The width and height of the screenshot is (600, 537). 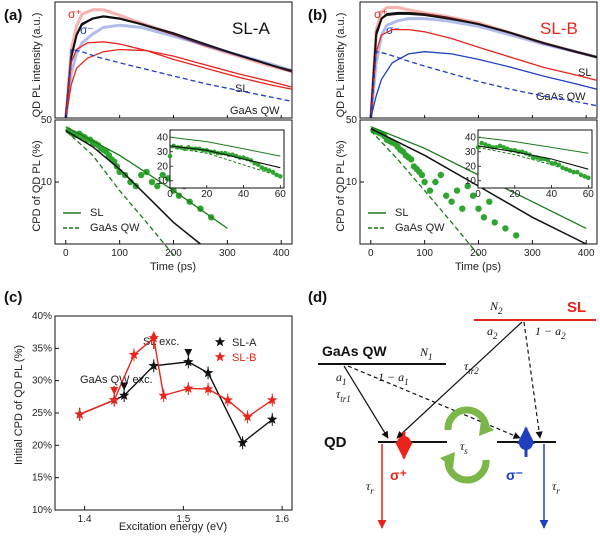 What do you see at coordinates (459, 380) in the screenshot?
I see `arrow-sl-to-qd-plus` at bounding box center [459, 380].